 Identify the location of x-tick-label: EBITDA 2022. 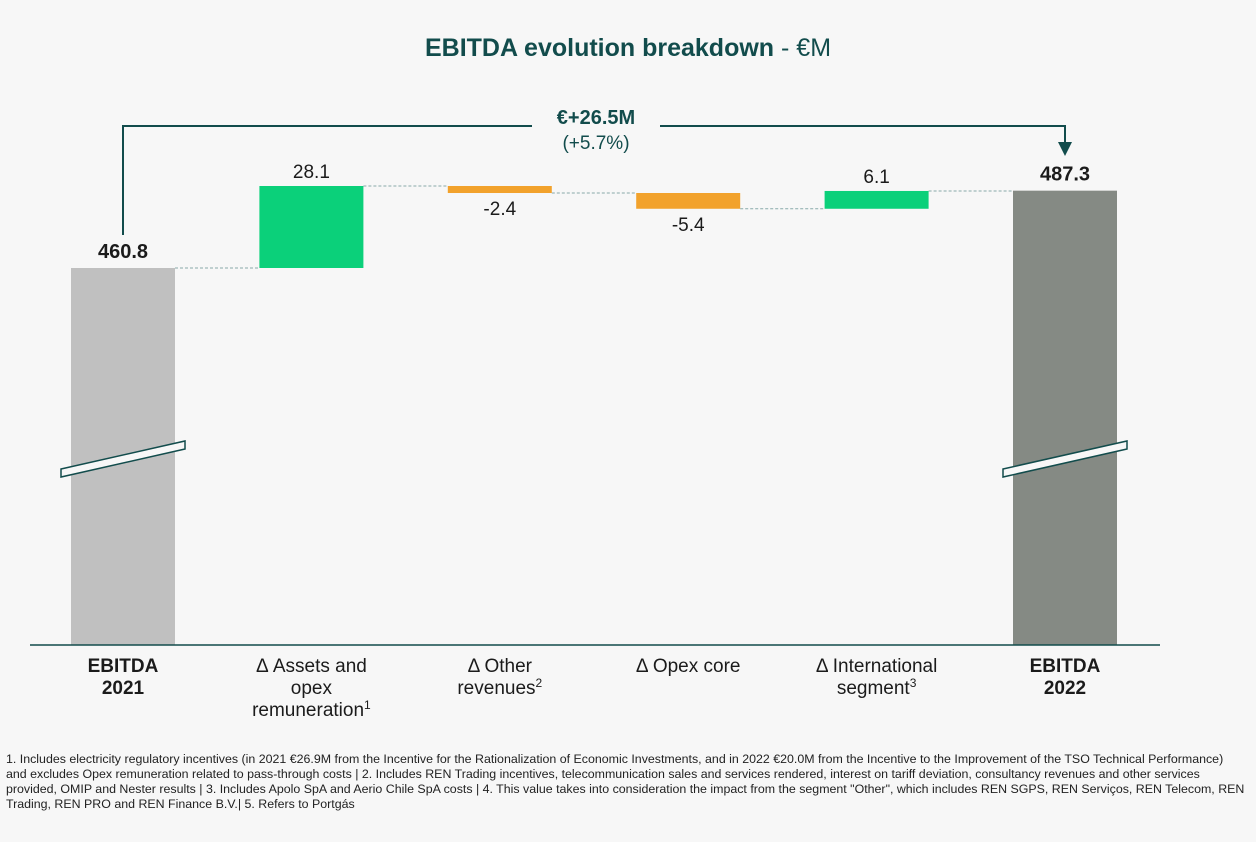
(1065, 677).